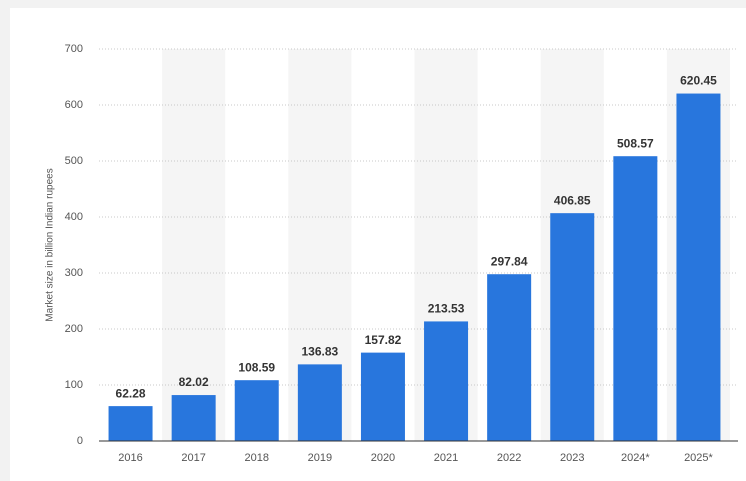 Image resolution: width=746 pixels, height=481 pixels. I want to click on value-label: 82.02, so click(194, 382).